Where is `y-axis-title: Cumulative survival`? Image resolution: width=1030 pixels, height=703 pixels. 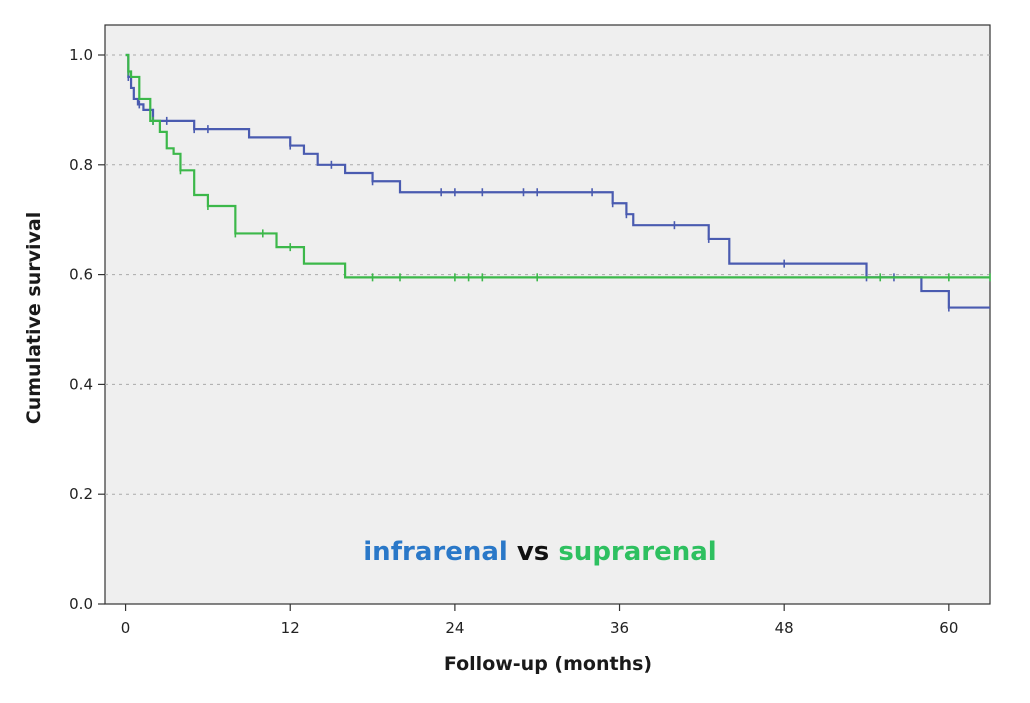 y-axis-title: Cumulative survival is located at coordinates (34, 318).